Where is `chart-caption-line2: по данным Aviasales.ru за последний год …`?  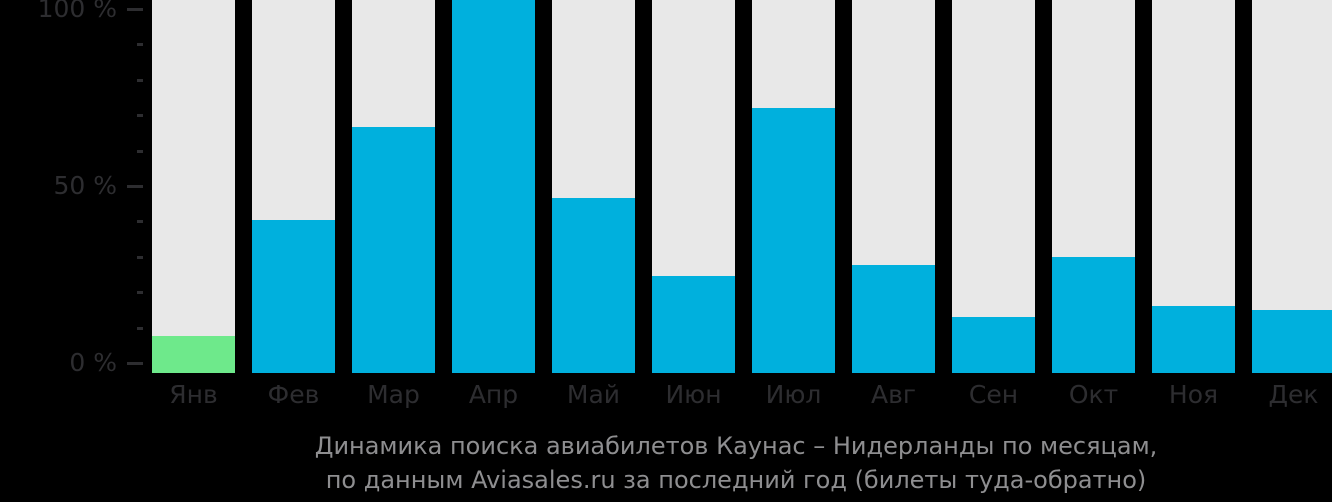 chart-caption-line2: по данным Aviasales.ru за последний год … is located at coordinates (736, 480).